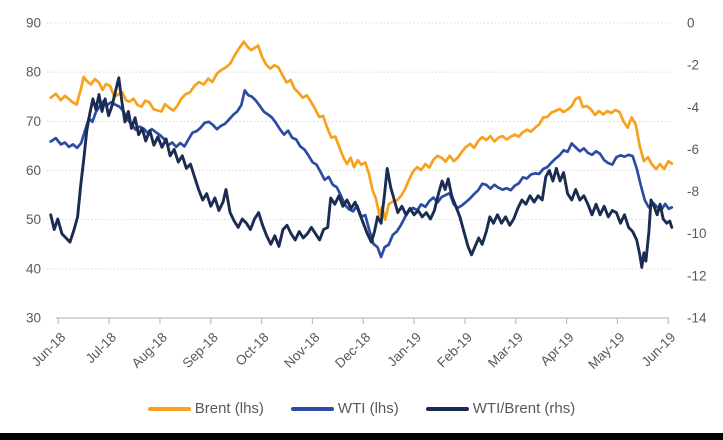 The image size is (723, 440). Describe the element at coordinates (368, 408) in the screenshot. I see `legend-label-wti: WTI (lhs)` at that location.